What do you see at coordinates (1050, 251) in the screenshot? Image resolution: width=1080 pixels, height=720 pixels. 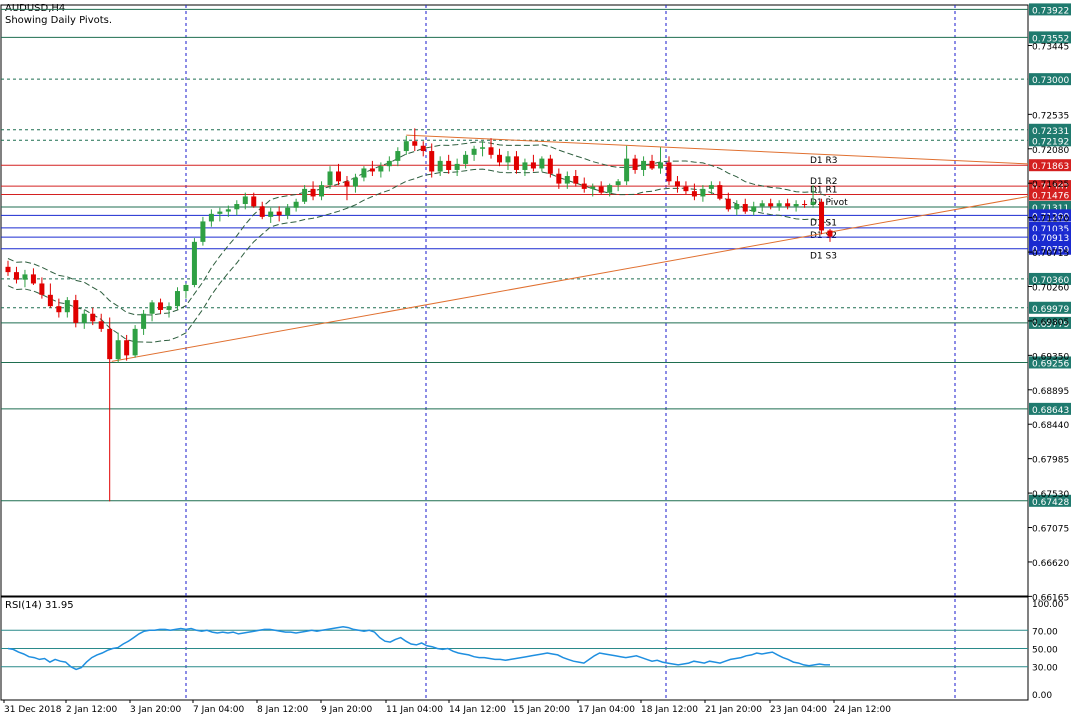 I see `price-tag-text: 0.70759` at bounding box center [1050, 251].